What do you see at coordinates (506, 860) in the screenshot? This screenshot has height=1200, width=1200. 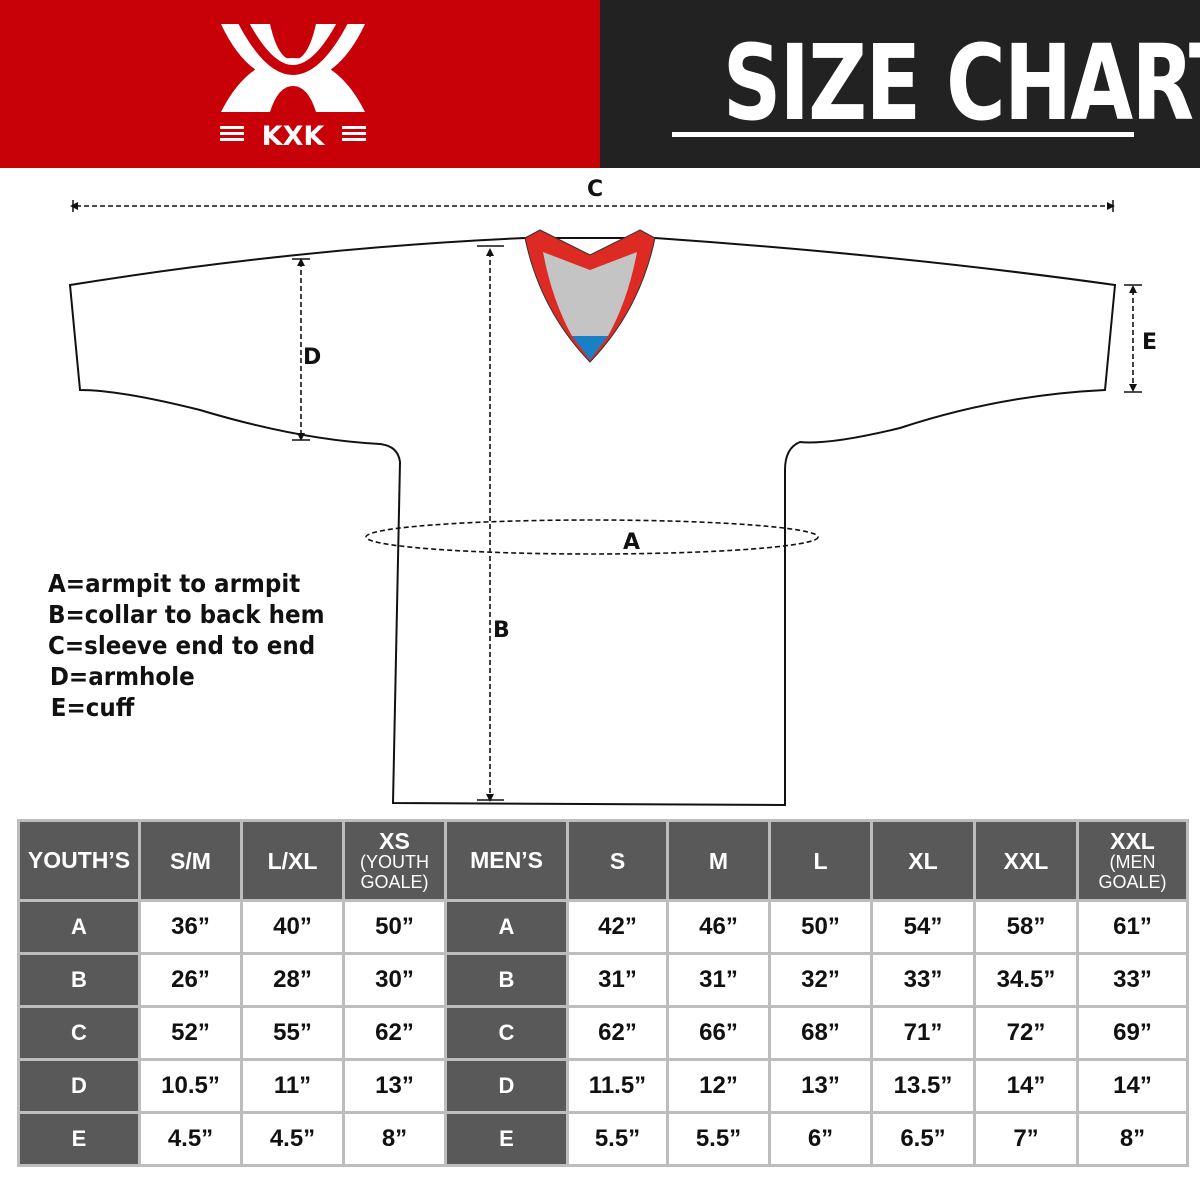 I see `men-header: MEN’S` at bounding box center [506, 860].